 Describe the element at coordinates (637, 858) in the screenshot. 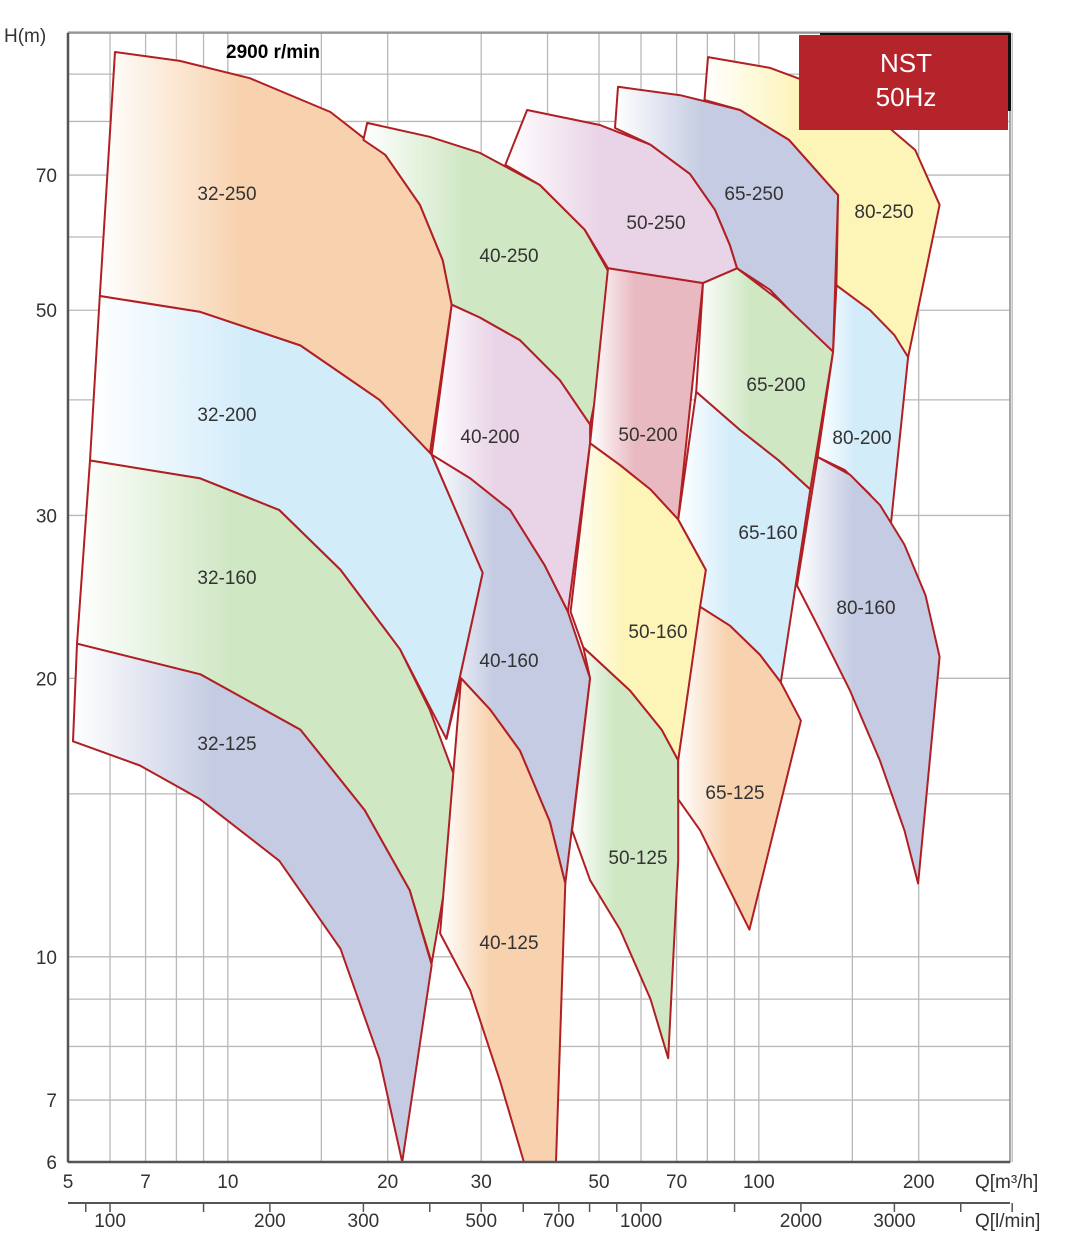

I see `region-label: 50-125` at that location.